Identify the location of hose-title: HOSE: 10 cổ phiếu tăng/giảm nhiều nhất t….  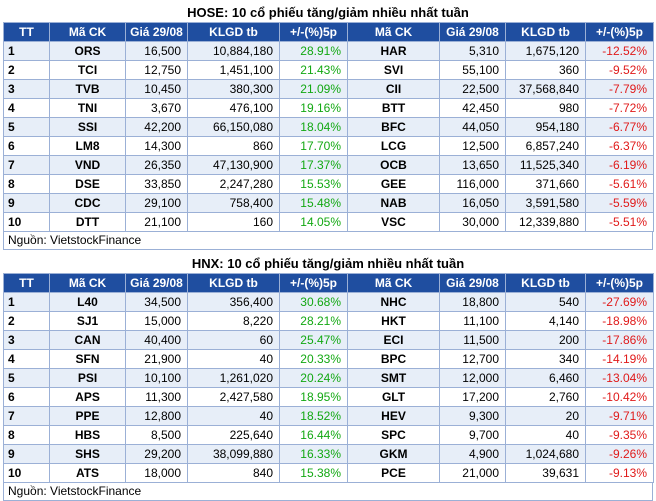
(328, 12).